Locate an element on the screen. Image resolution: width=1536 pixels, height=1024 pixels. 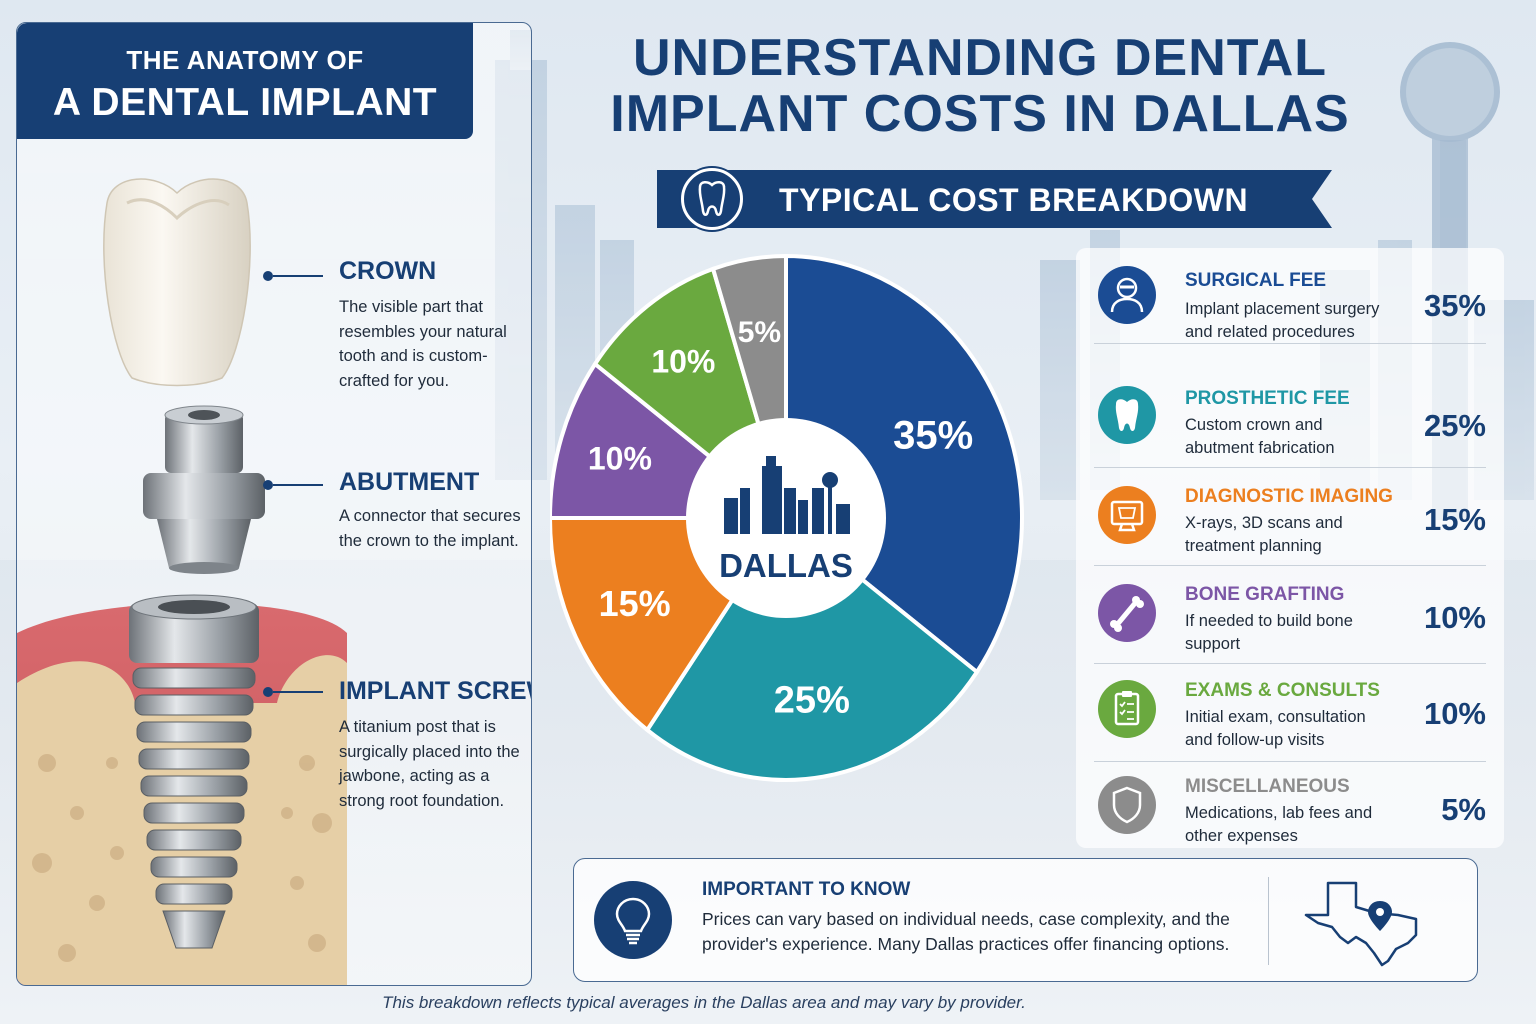
legend-percentage: 35% is located at coordinates (1454, 305).